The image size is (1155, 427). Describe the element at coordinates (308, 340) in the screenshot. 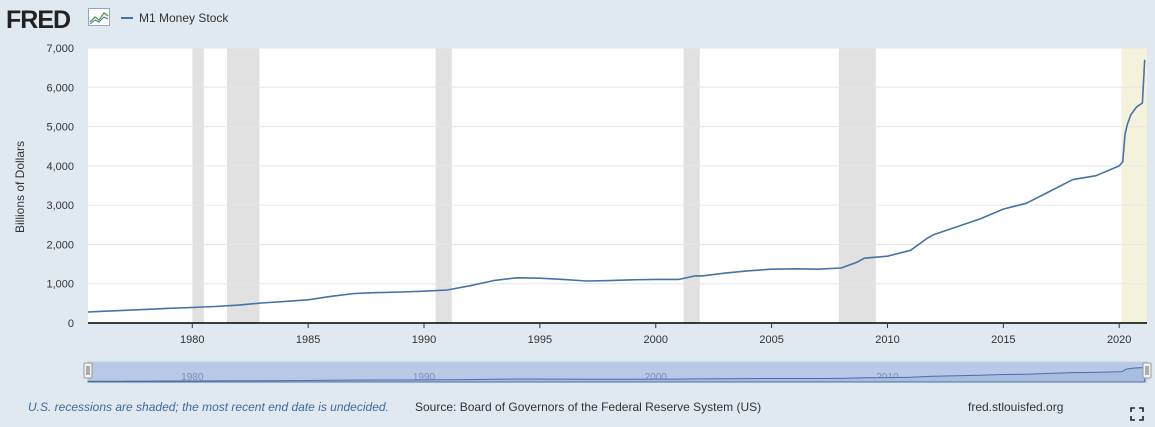

I see `x-tick-label: 1985` at that location.